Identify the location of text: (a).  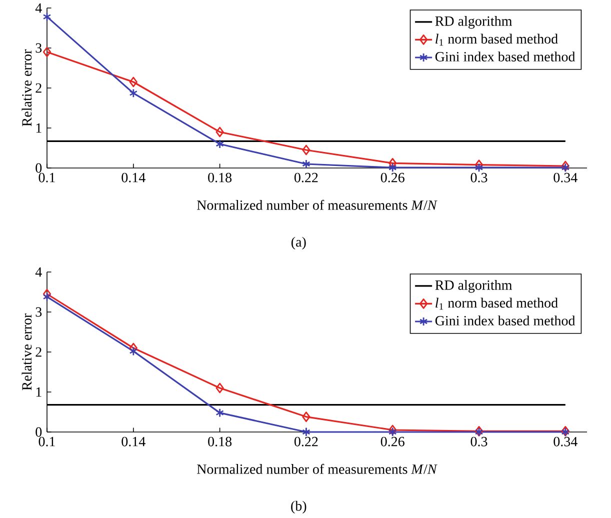
(298, 243).